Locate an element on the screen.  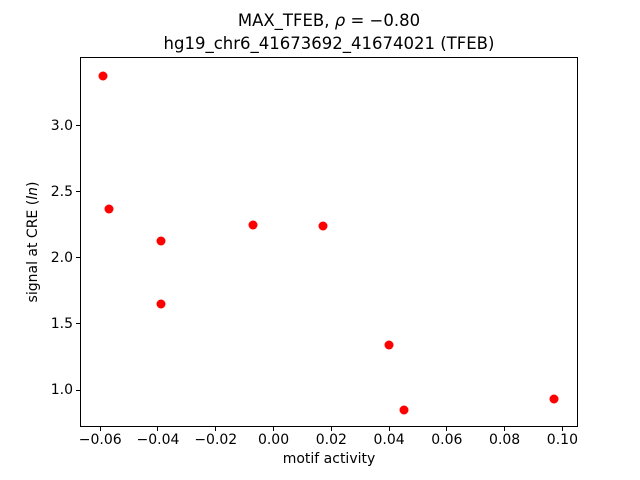
x-tick-label: 0.00 is located at coordinates (273, 440).